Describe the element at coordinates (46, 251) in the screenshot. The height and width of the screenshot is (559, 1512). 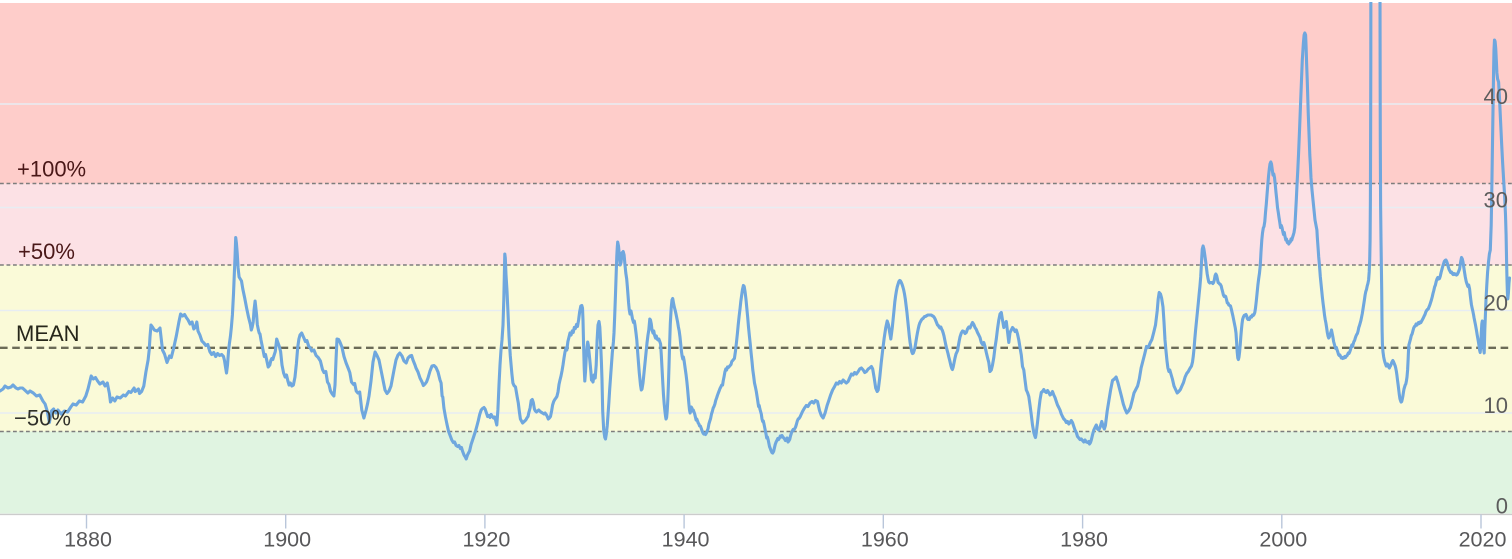
I see `svg-text: +50%` at that location.